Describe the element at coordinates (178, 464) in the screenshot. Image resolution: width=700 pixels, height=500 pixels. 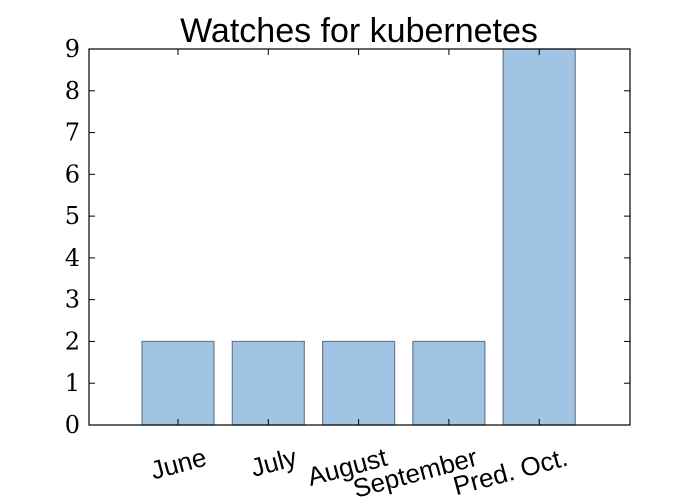
I see `x-tick-label: June` at that location.